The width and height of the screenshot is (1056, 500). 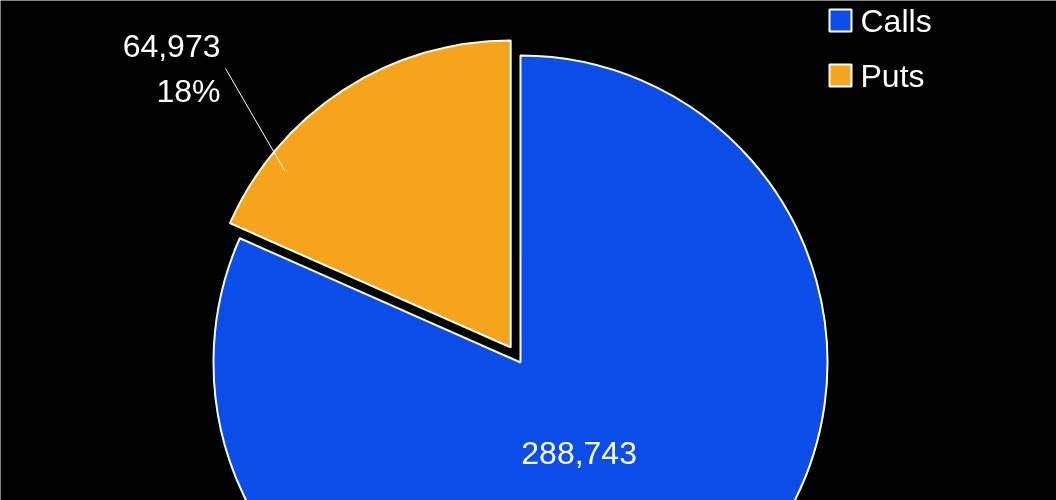 I want to click on legend-label: Calls, so click(x=896, y=20).